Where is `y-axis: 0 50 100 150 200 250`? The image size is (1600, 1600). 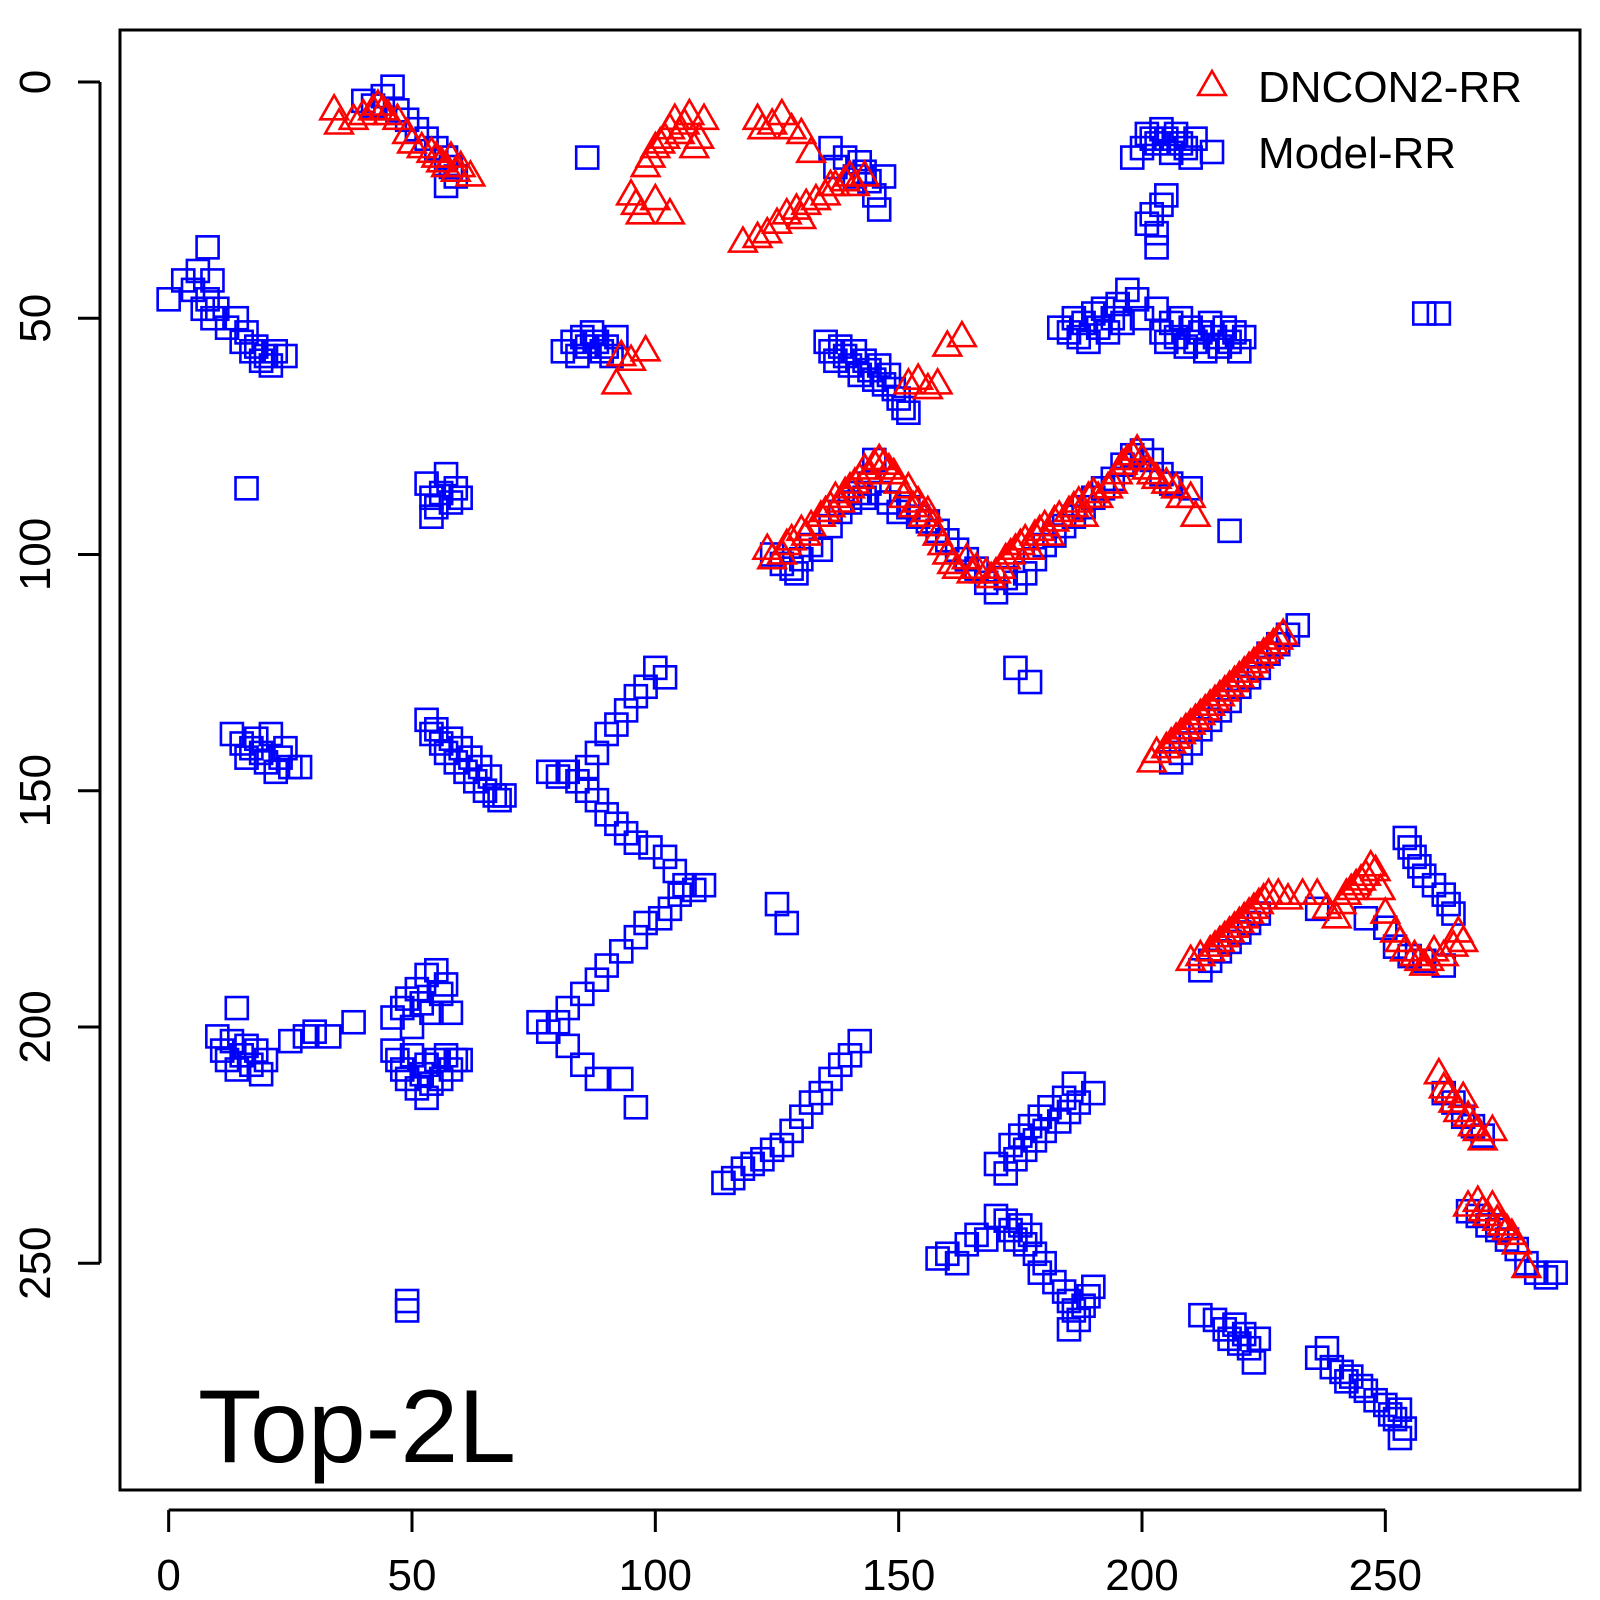
y-axis: 0 50 100 150 200 250 is located at coordinates (56, 685).